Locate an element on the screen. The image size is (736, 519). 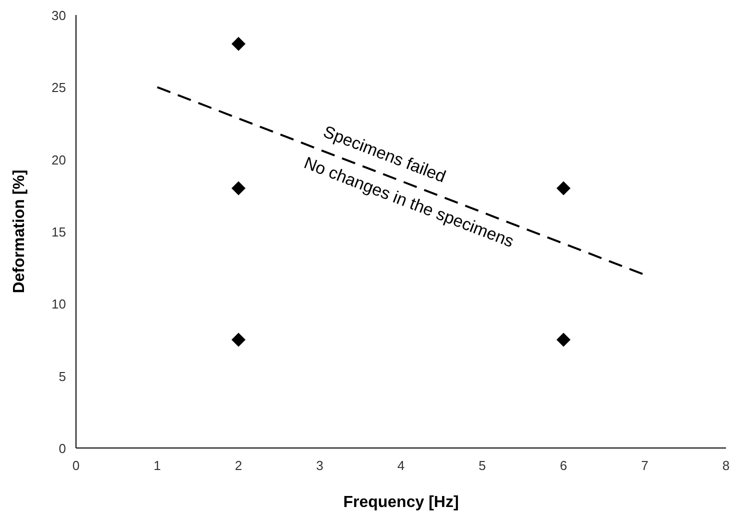
x-axis-title: Frequency [Hz] is located at coordinates (401, 502).